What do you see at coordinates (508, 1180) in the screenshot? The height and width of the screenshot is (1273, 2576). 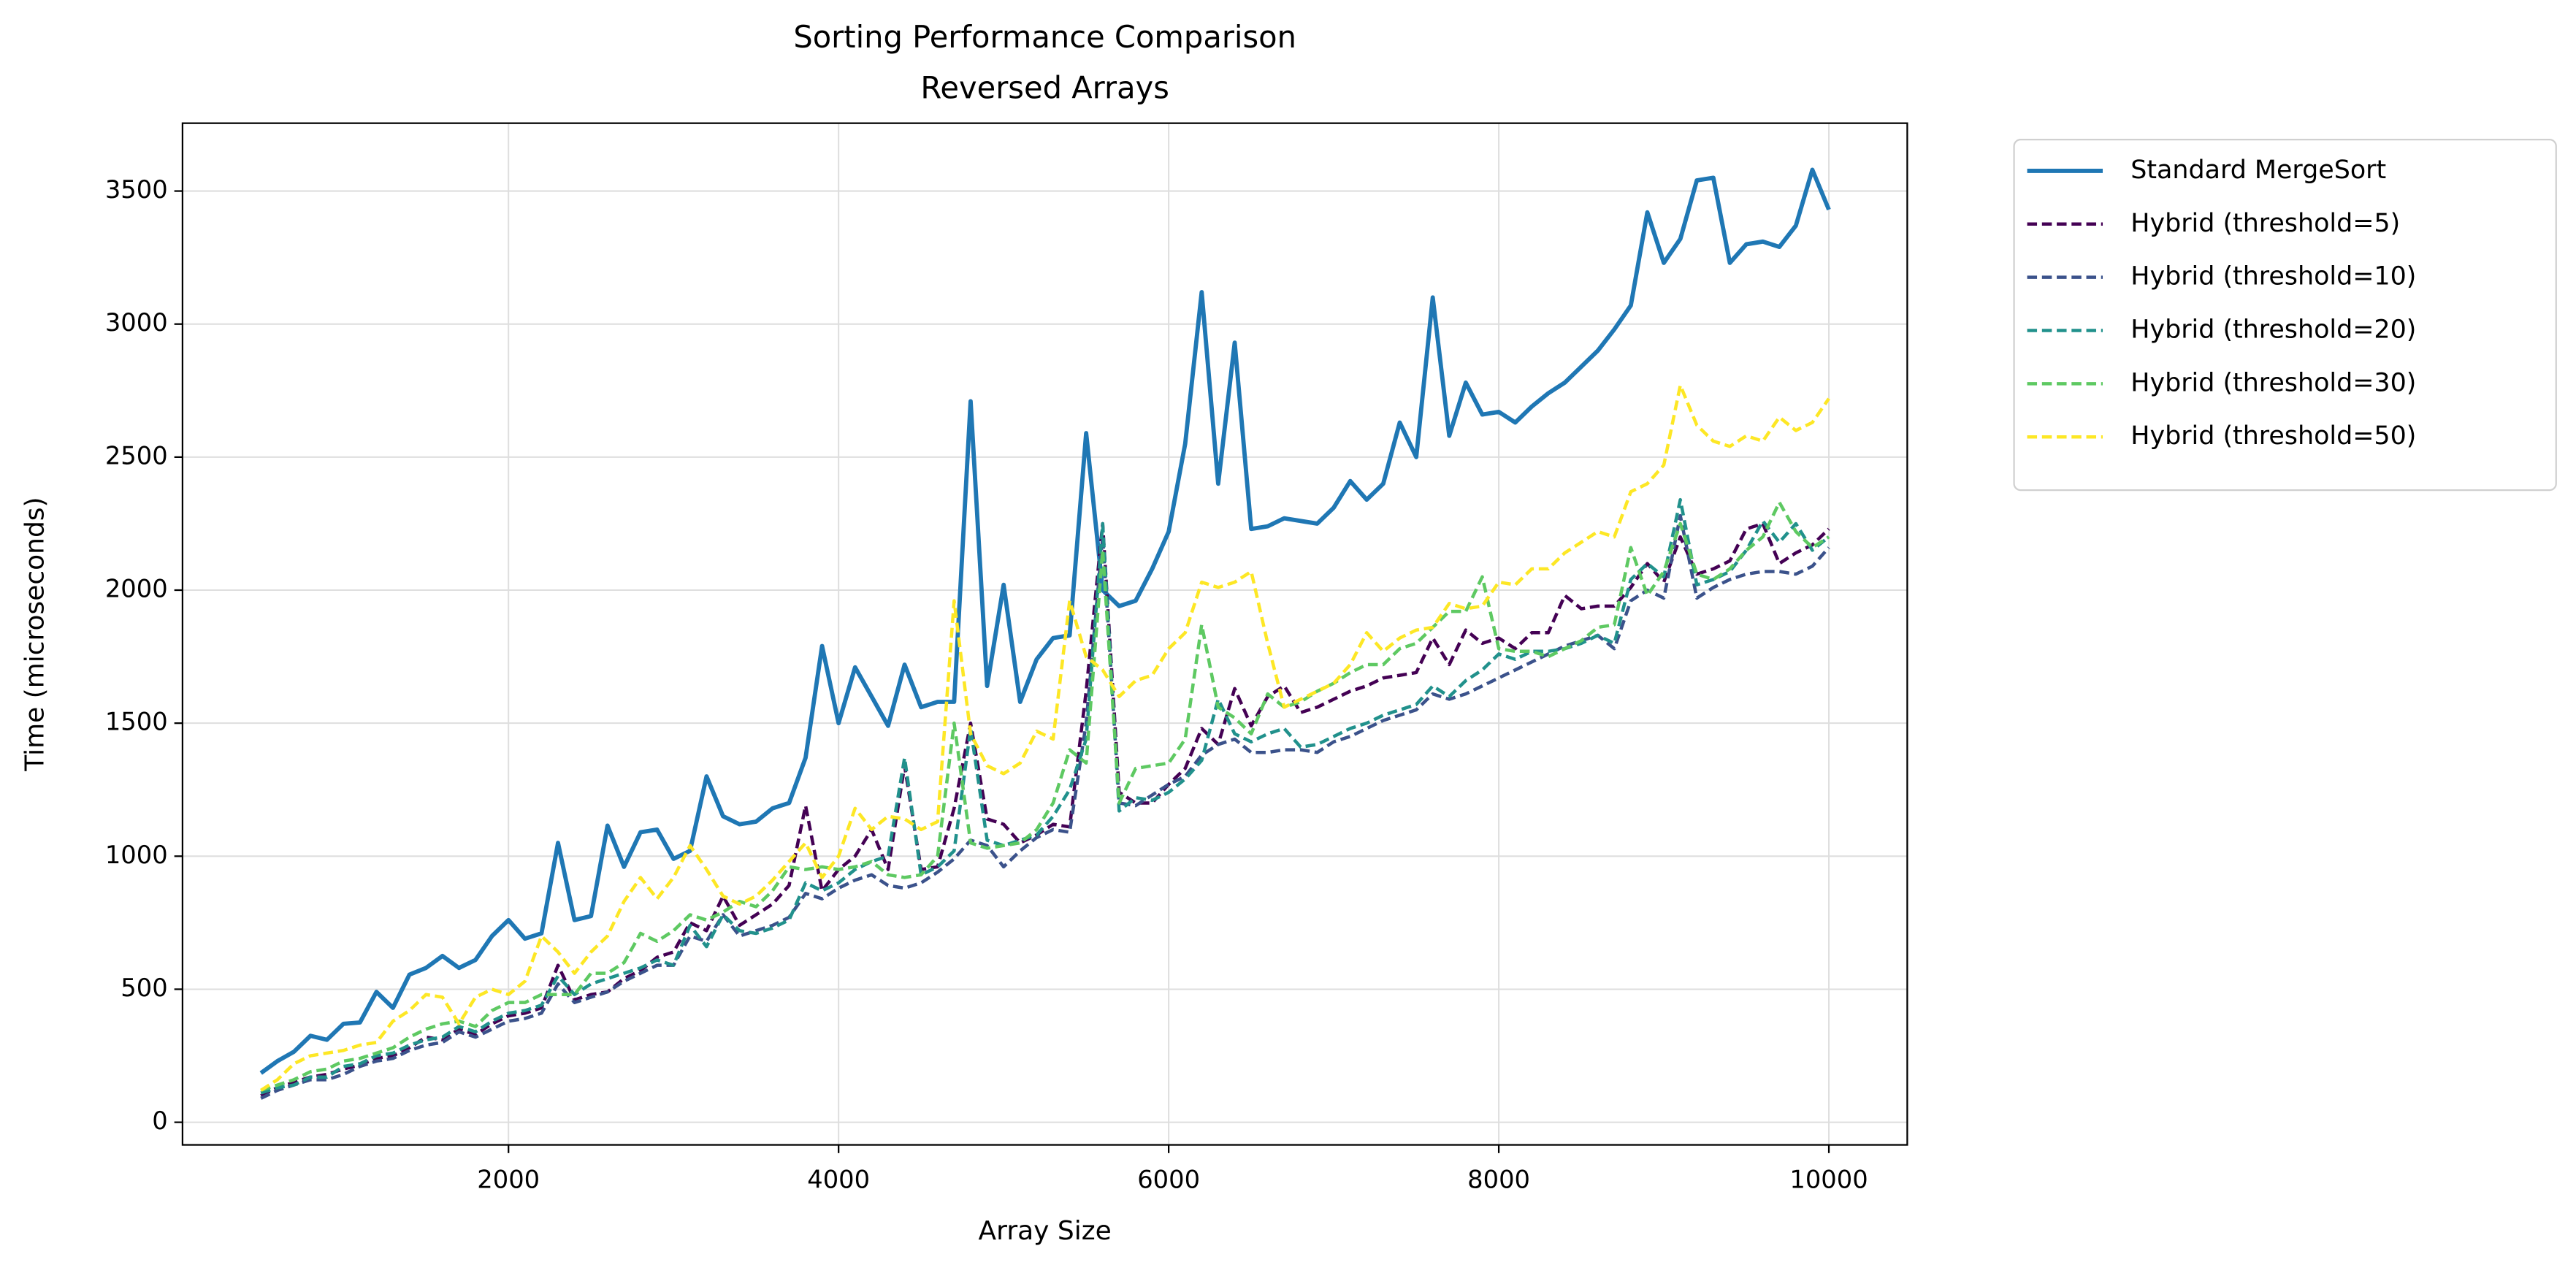 I see `x-tick-label: 2000` at bounding box center [508, 1180].